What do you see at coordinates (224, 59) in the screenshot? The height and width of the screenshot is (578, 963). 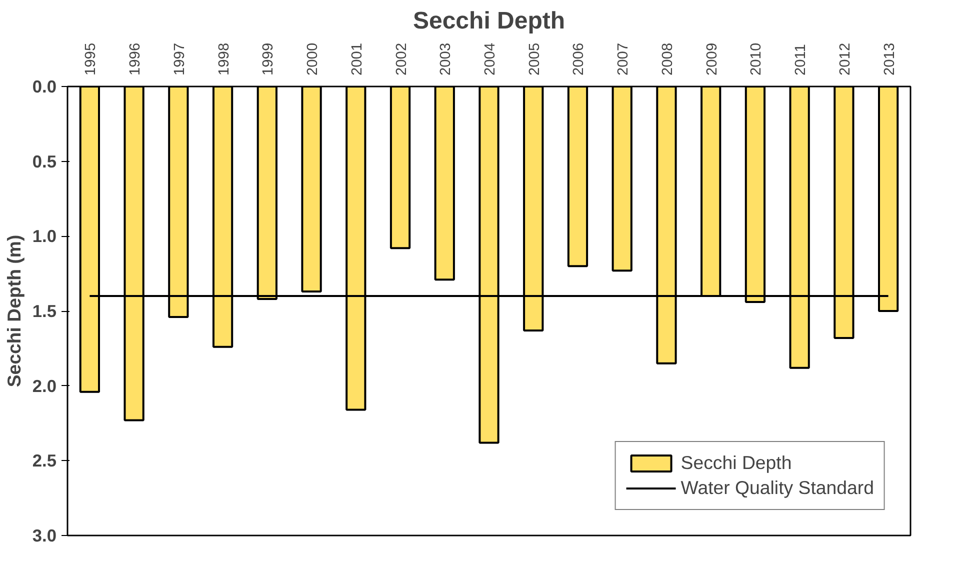 I see `x-tick-label: 1998` at bounding box center [224, 59].